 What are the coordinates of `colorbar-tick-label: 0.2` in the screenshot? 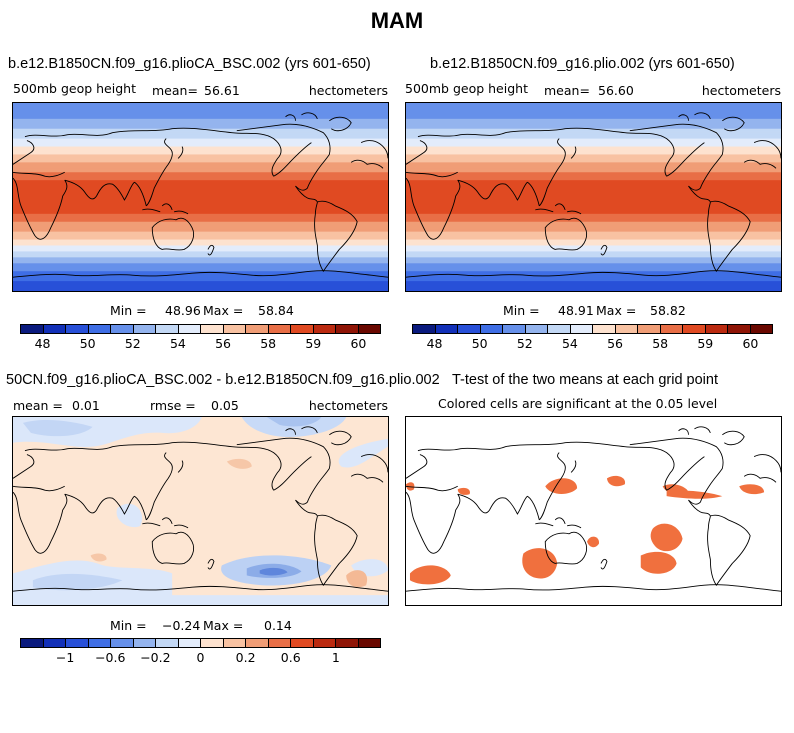 It's located at (245, 657).